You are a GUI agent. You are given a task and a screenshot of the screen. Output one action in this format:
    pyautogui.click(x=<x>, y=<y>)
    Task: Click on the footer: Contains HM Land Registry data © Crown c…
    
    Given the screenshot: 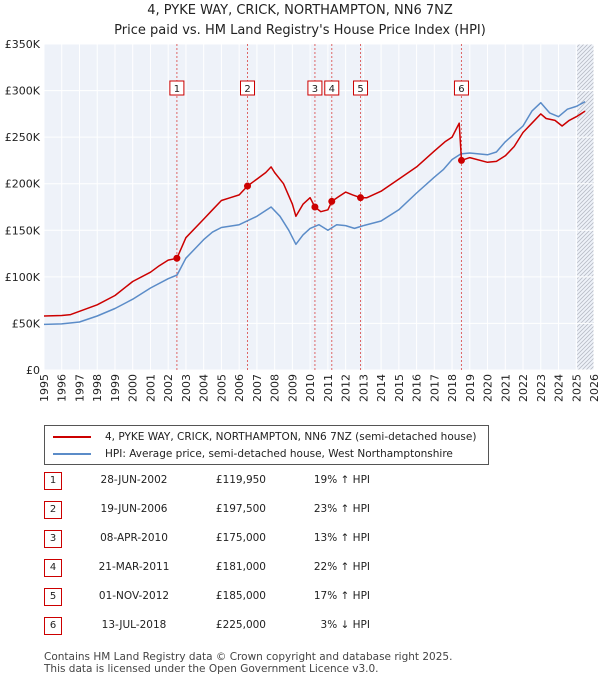 What is the action you would take?
    pyautogui.click(x=248, y=663)
    